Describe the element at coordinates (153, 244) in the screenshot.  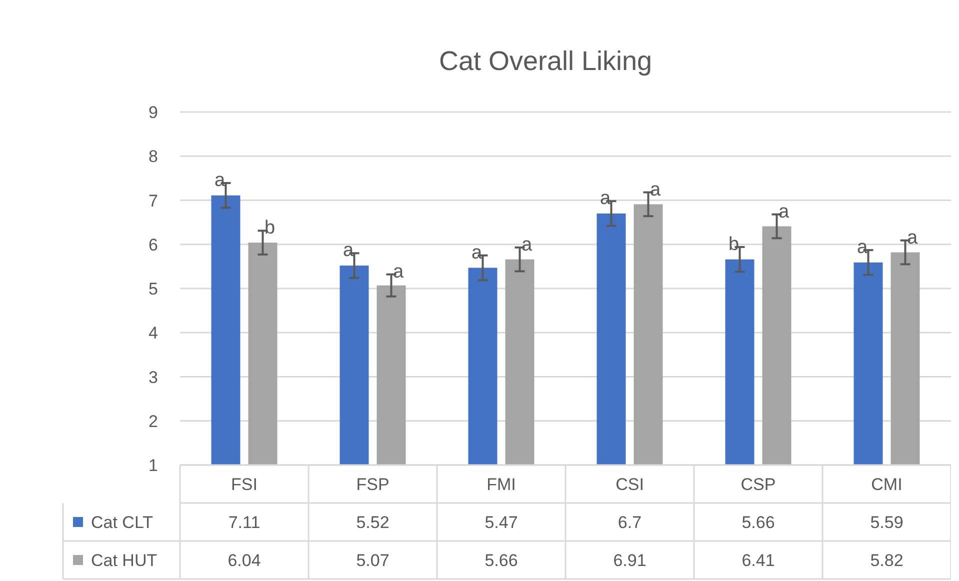
I see `y-tick-label: 6` at that location.